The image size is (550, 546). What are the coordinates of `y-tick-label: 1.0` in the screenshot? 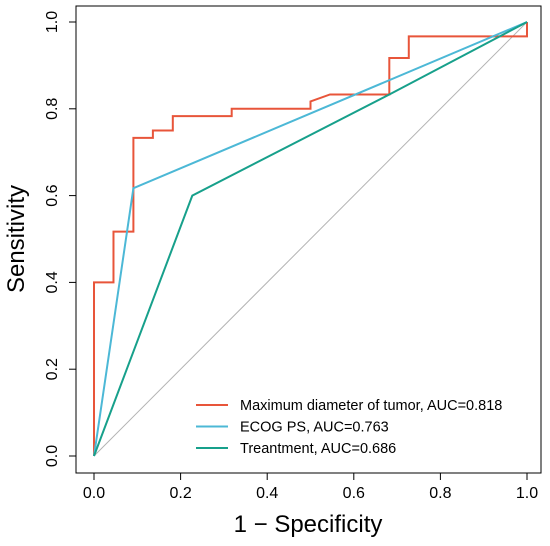 It's located at (52, 22).